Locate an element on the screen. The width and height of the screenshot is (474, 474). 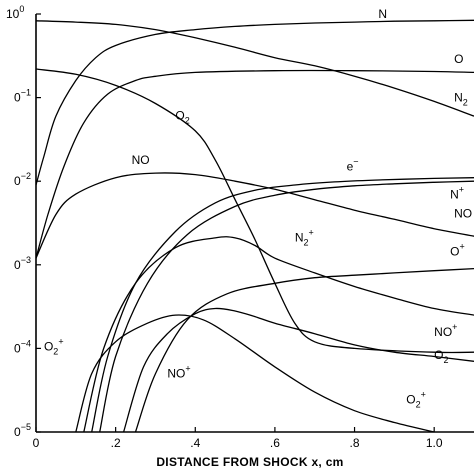
x-tick-label-3: .6 is located at coordinates (275, 443).